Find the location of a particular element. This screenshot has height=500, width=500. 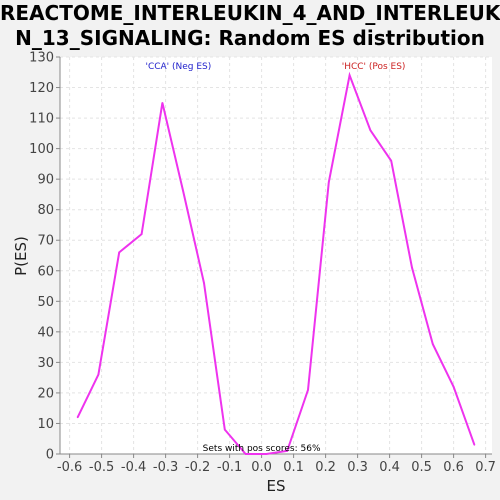

chart-title-line-1: REACTOME_INTERLEUKIN_4_AND_INTERLEUKI is located at coordinates (250, 13).